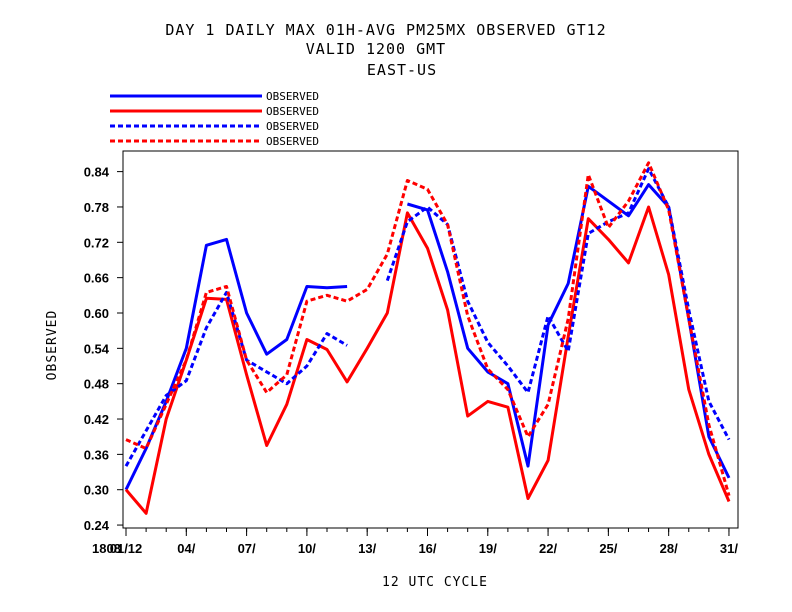 Image resolution: width=792 pixels, height=612 pixels. I want to click on x-axis-prefix-label: 1808, so click(106, 548).